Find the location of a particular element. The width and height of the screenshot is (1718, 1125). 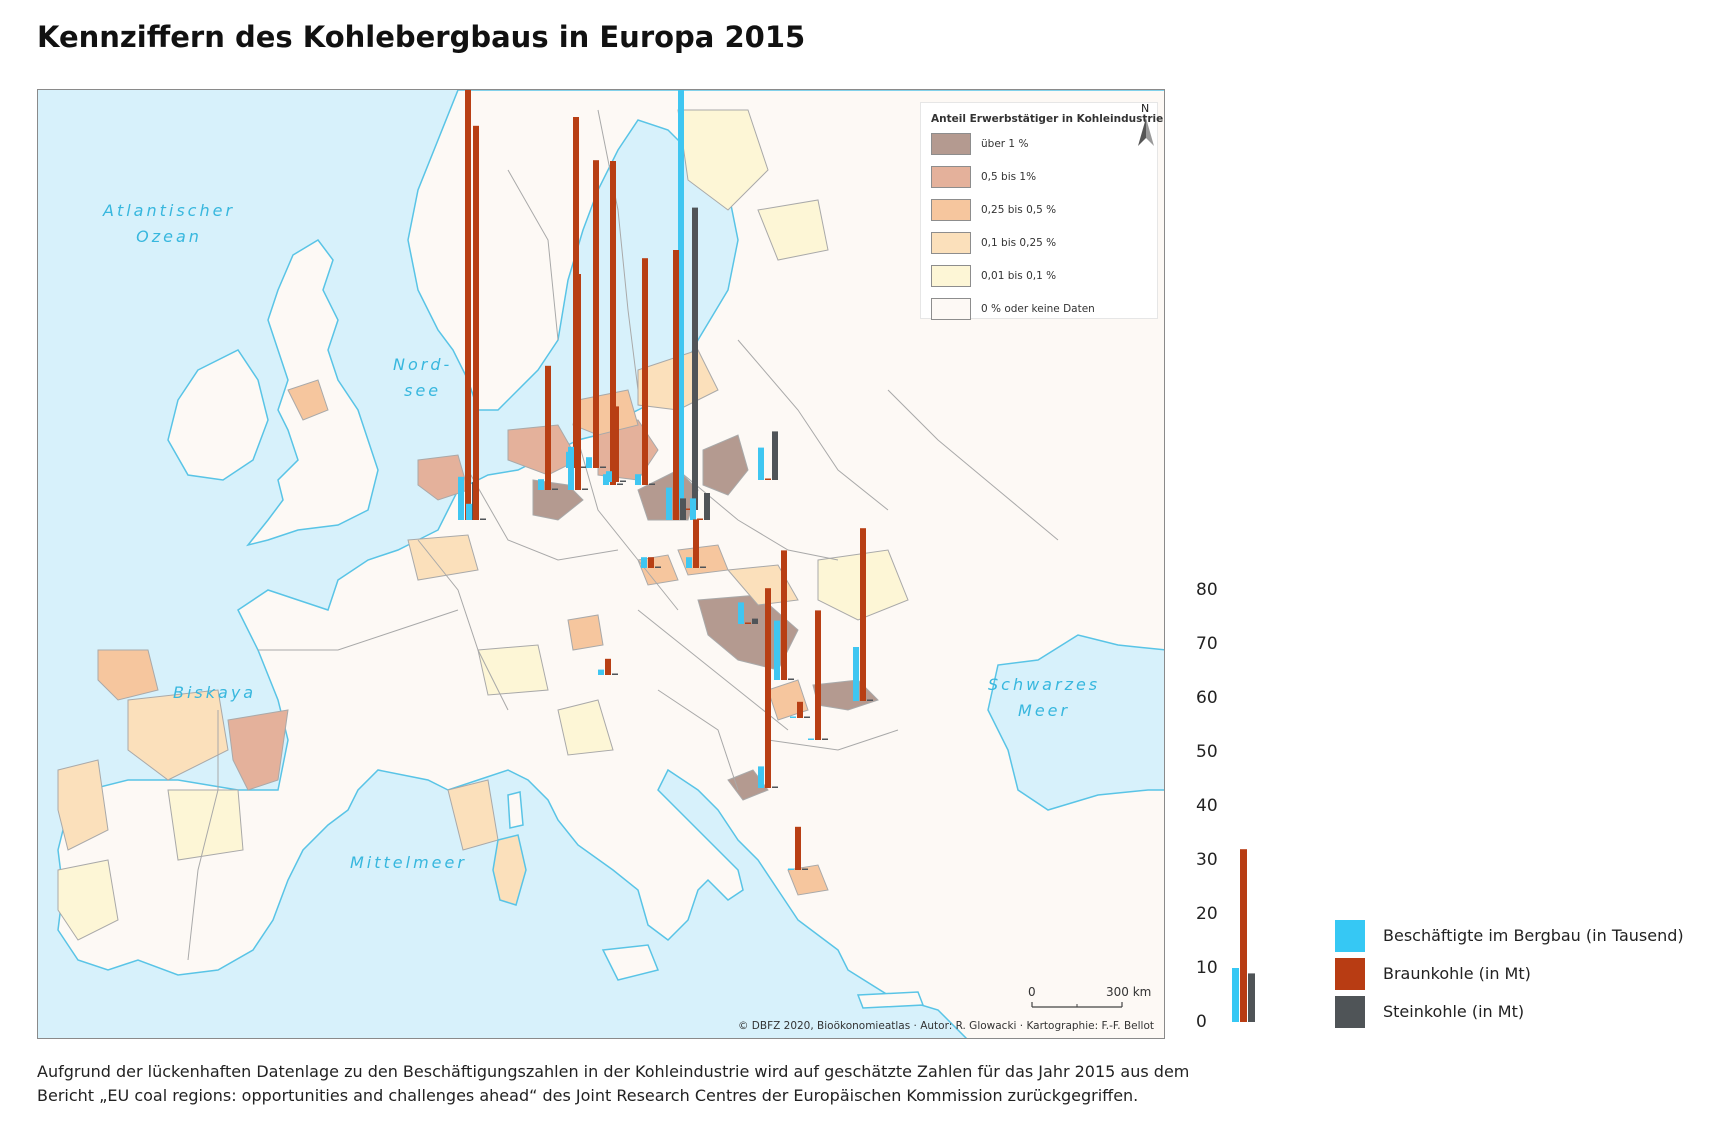

legend-label: 0 % oder keine Daten is located at coordinates (1038, 309).